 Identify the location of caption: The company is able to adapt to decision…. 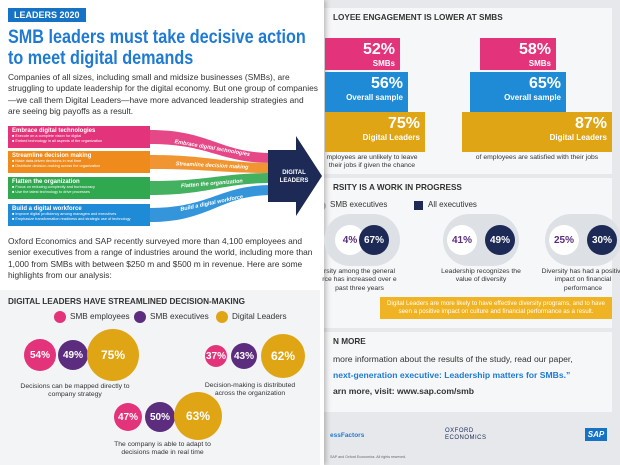
(162, 449).